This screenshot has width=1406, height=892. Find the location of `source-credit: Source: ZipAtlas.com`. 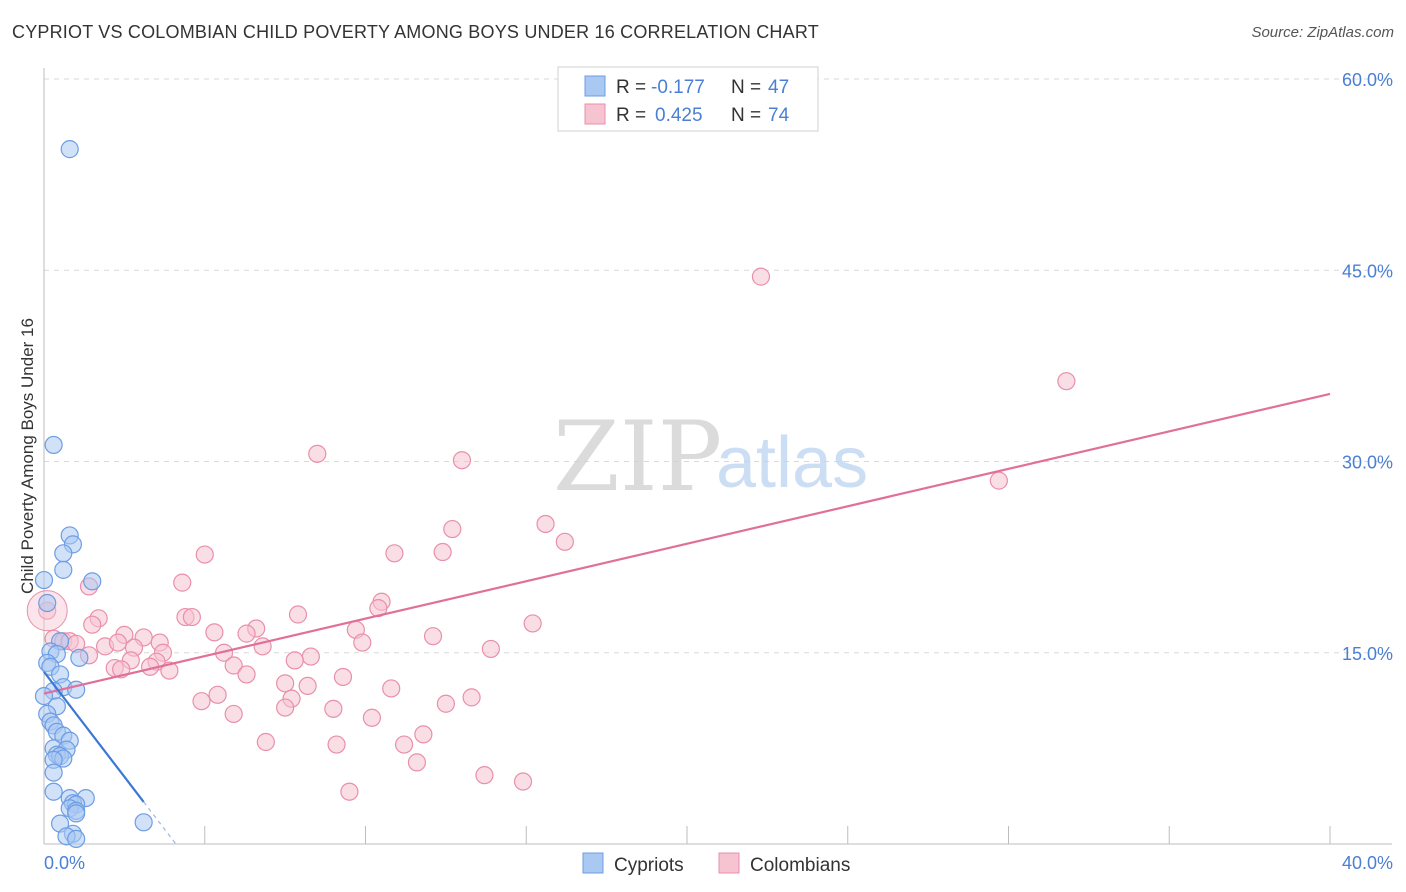

source-credit: Source: ZipAtlas.com is located at coordinates (1322, 32).